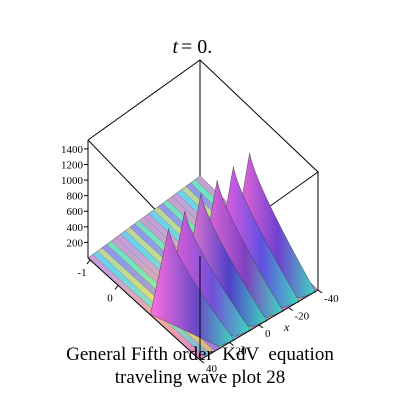 This screenshot has width=400, height=400. What do you see at coordinates (242, 352) in the screenshot?
I see `x-tick-label: 20` at bounding box center [242, 352].